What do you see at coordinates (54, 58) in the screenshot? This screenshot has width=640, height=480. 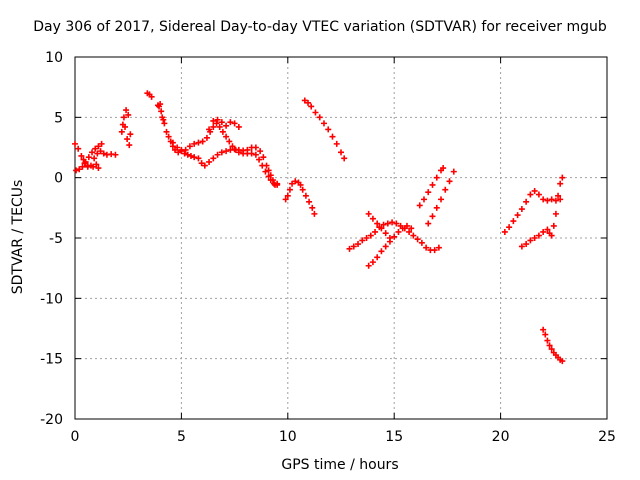 I see `y-tick-label: 10` at bounding box center [54, 58].